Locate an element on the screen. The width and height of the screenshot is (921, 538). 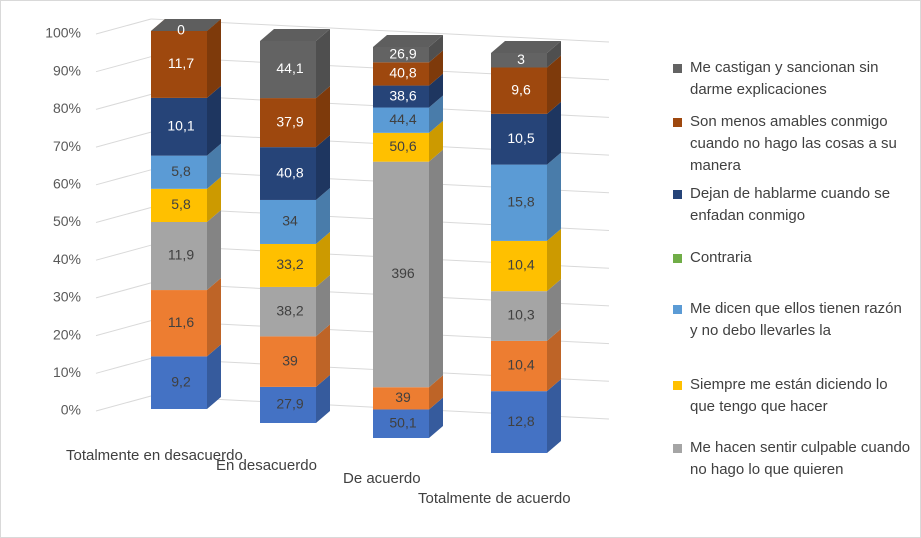
data-label: 15,8 is located at coordinates (520, 201).